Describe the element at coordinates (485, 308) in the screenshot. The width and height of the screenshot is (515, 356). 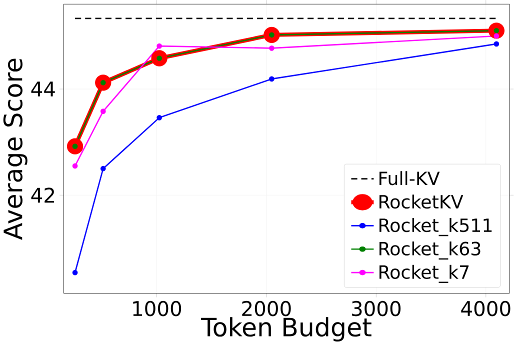
I see `x-tick-label: 4000` at that location.